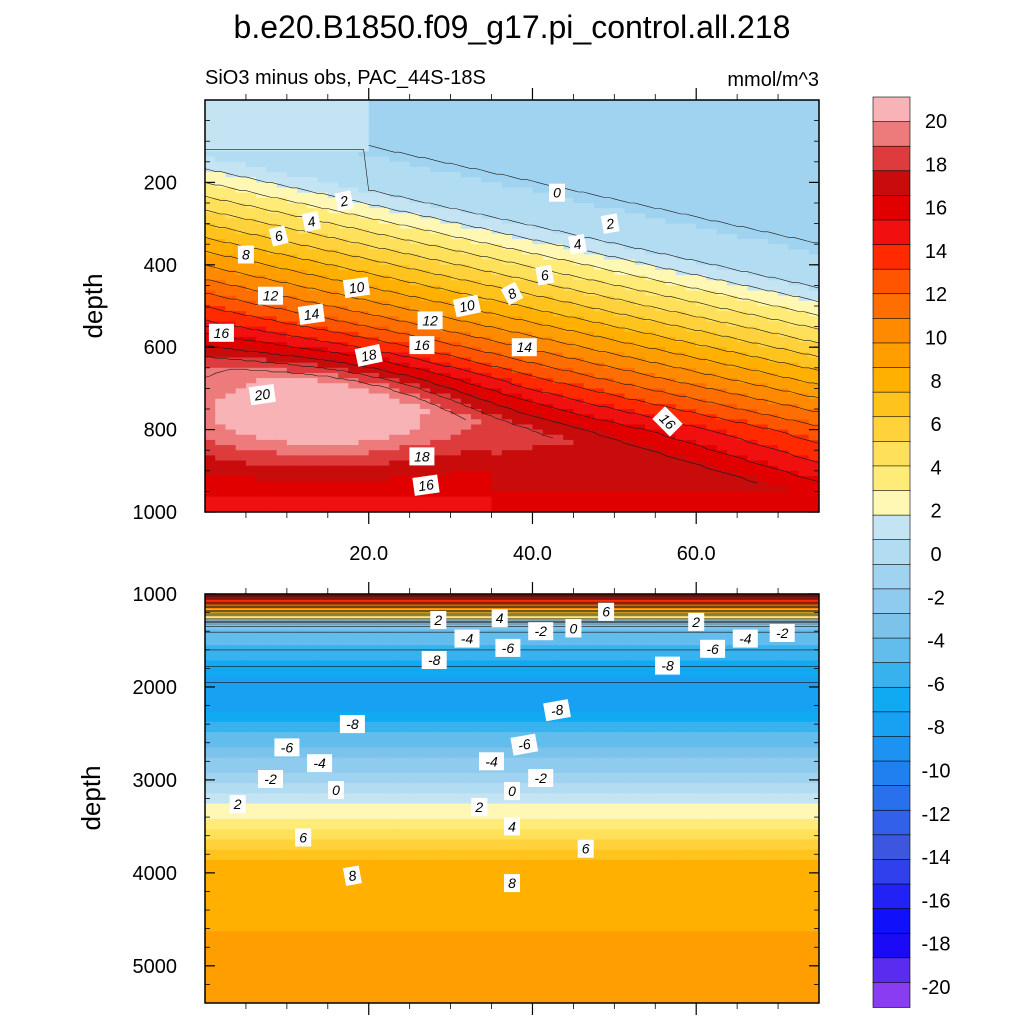  What do you see at coordinates (271, 296) in the screenshot?
I see `contour-label-text: 12` at bounding box center [271, 296].